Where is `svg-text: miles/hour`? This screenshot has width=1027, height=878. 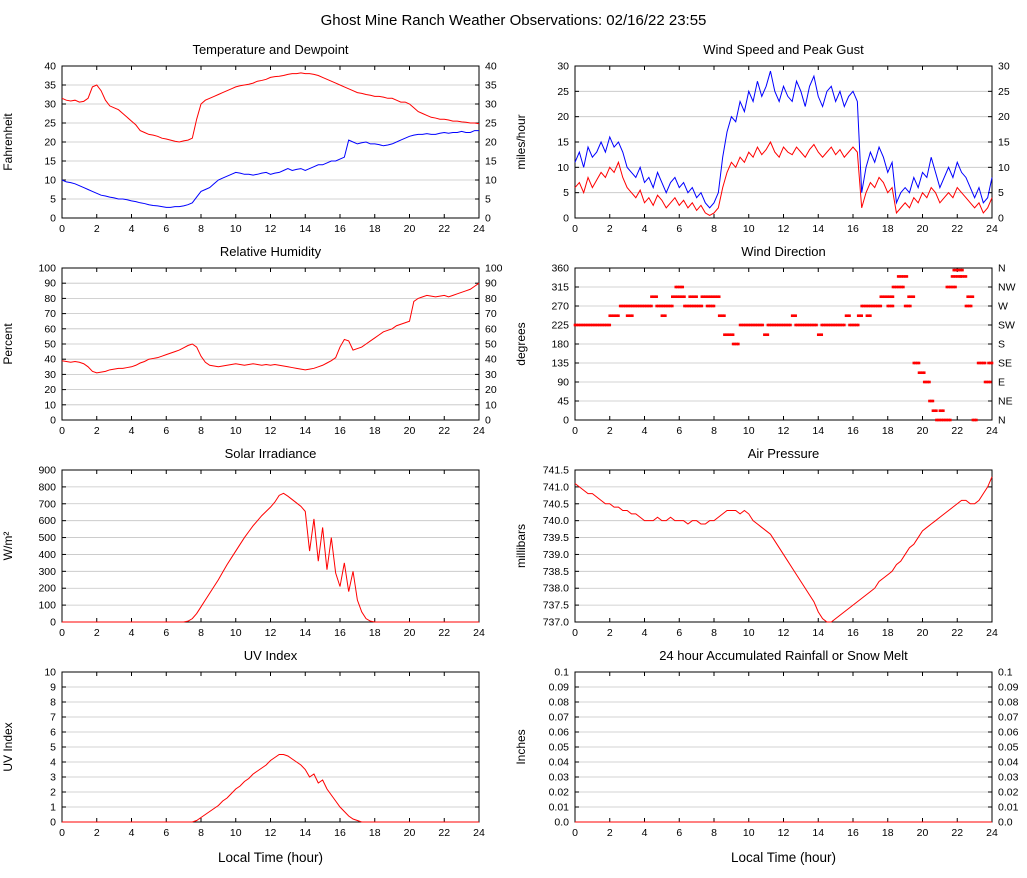 svg-text: miles/hour is located at coordinates (521, 141).